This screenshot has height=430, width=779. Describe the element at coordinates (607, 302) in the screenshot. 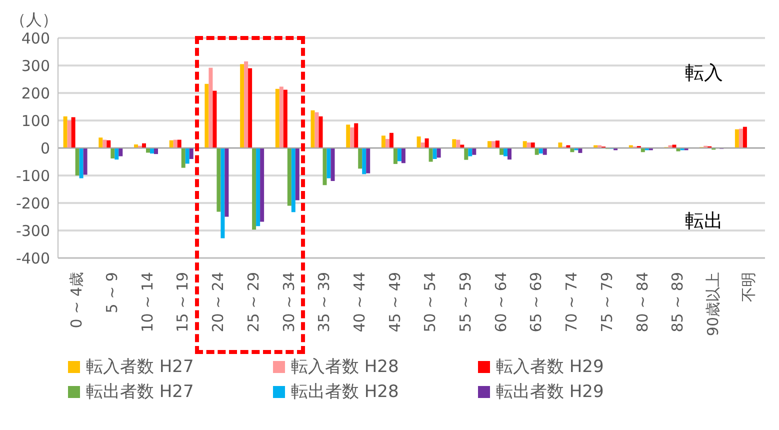

I see `x-tick-label: 75 ~ 79` at that location.